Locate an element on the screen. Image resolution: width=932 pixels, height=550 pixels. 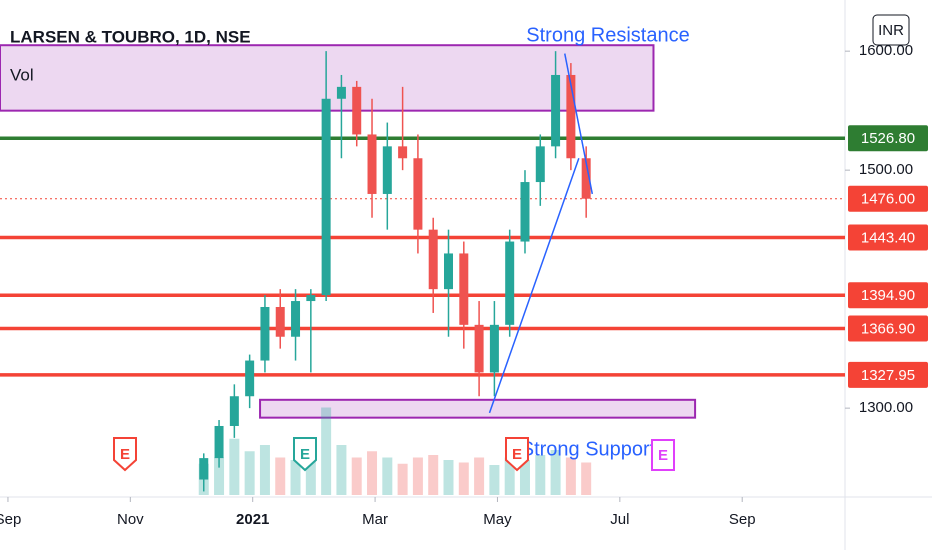
level-label: 1327.95 is located at coordinates (888, 375).